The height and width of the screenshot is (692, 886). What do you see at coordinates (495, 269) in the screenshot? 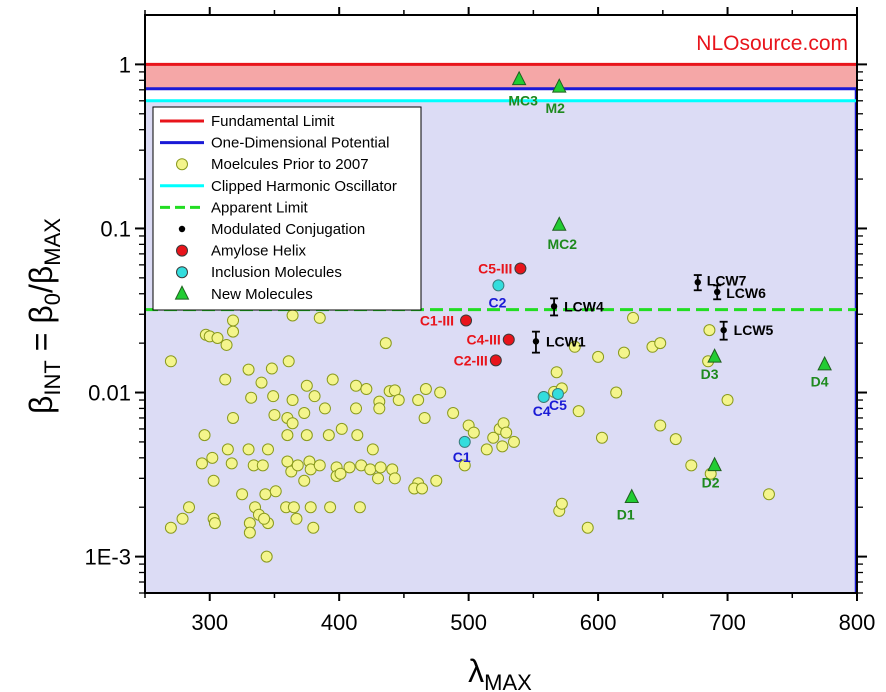
I see `point-label: C5-III` at bounding box center [495, 269].